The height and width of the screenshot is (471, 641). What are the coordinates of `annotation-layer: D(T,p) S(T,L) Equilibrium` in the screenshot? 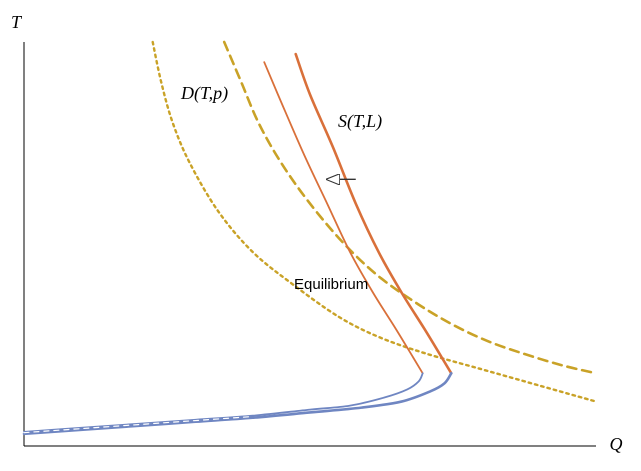 It's located at (281, 188).